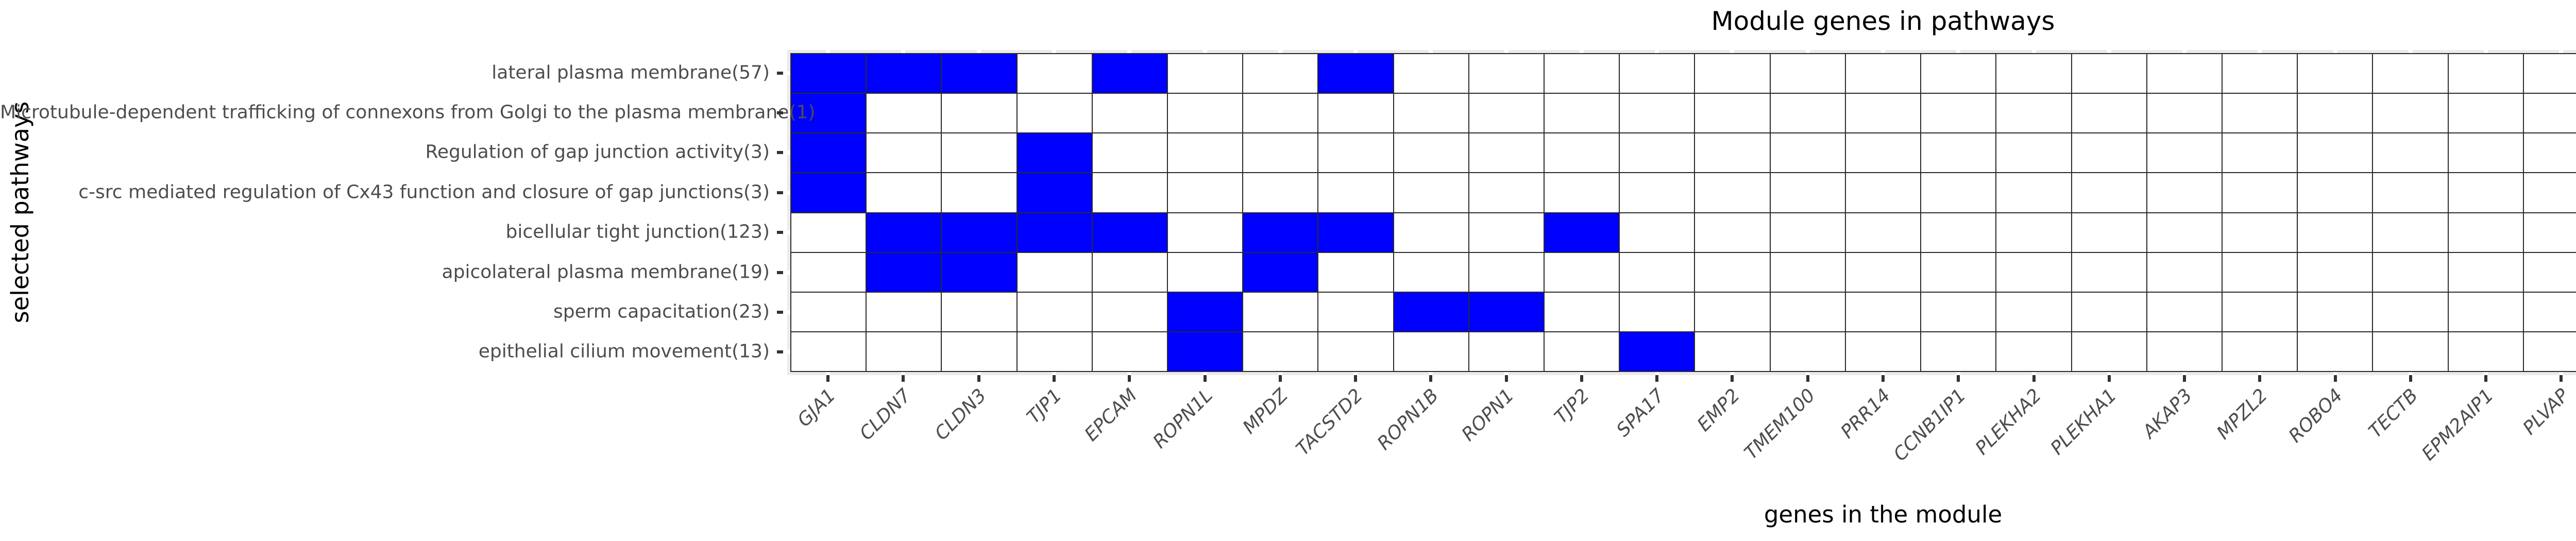 The width and height of the screenshot is (2576, 541). Describe the element at coordinates (2546, 411) in the screenshot. I see `x-tick-label: PLVAP` at that location.